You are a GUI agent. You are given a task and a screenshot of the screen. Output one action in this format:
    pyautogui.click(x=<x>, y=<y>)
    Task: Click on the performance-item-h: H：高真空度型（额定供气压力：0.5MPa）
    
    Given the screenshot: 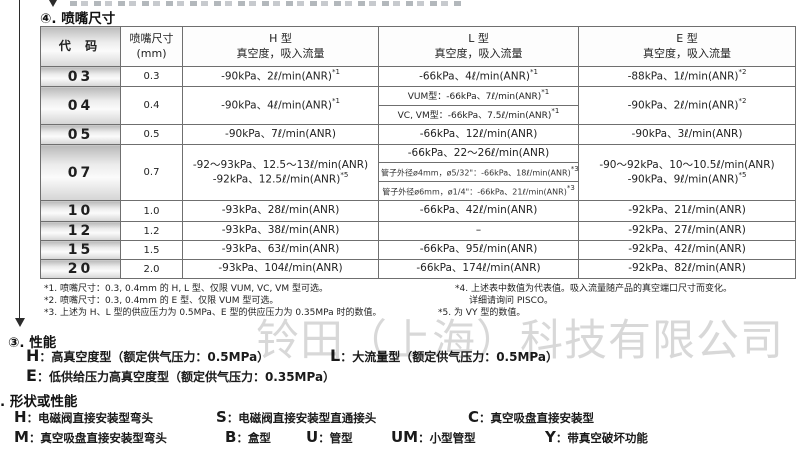 What is the action you would take?
    pyautogui.click(x=148, y=355)
    